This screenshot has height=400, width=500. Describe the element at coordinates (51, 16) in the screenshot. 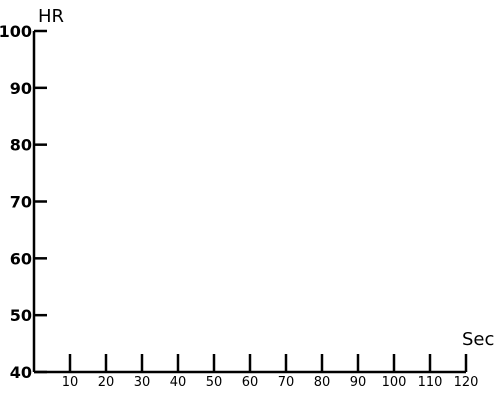

I see `y-axis-title: HR` at that location.